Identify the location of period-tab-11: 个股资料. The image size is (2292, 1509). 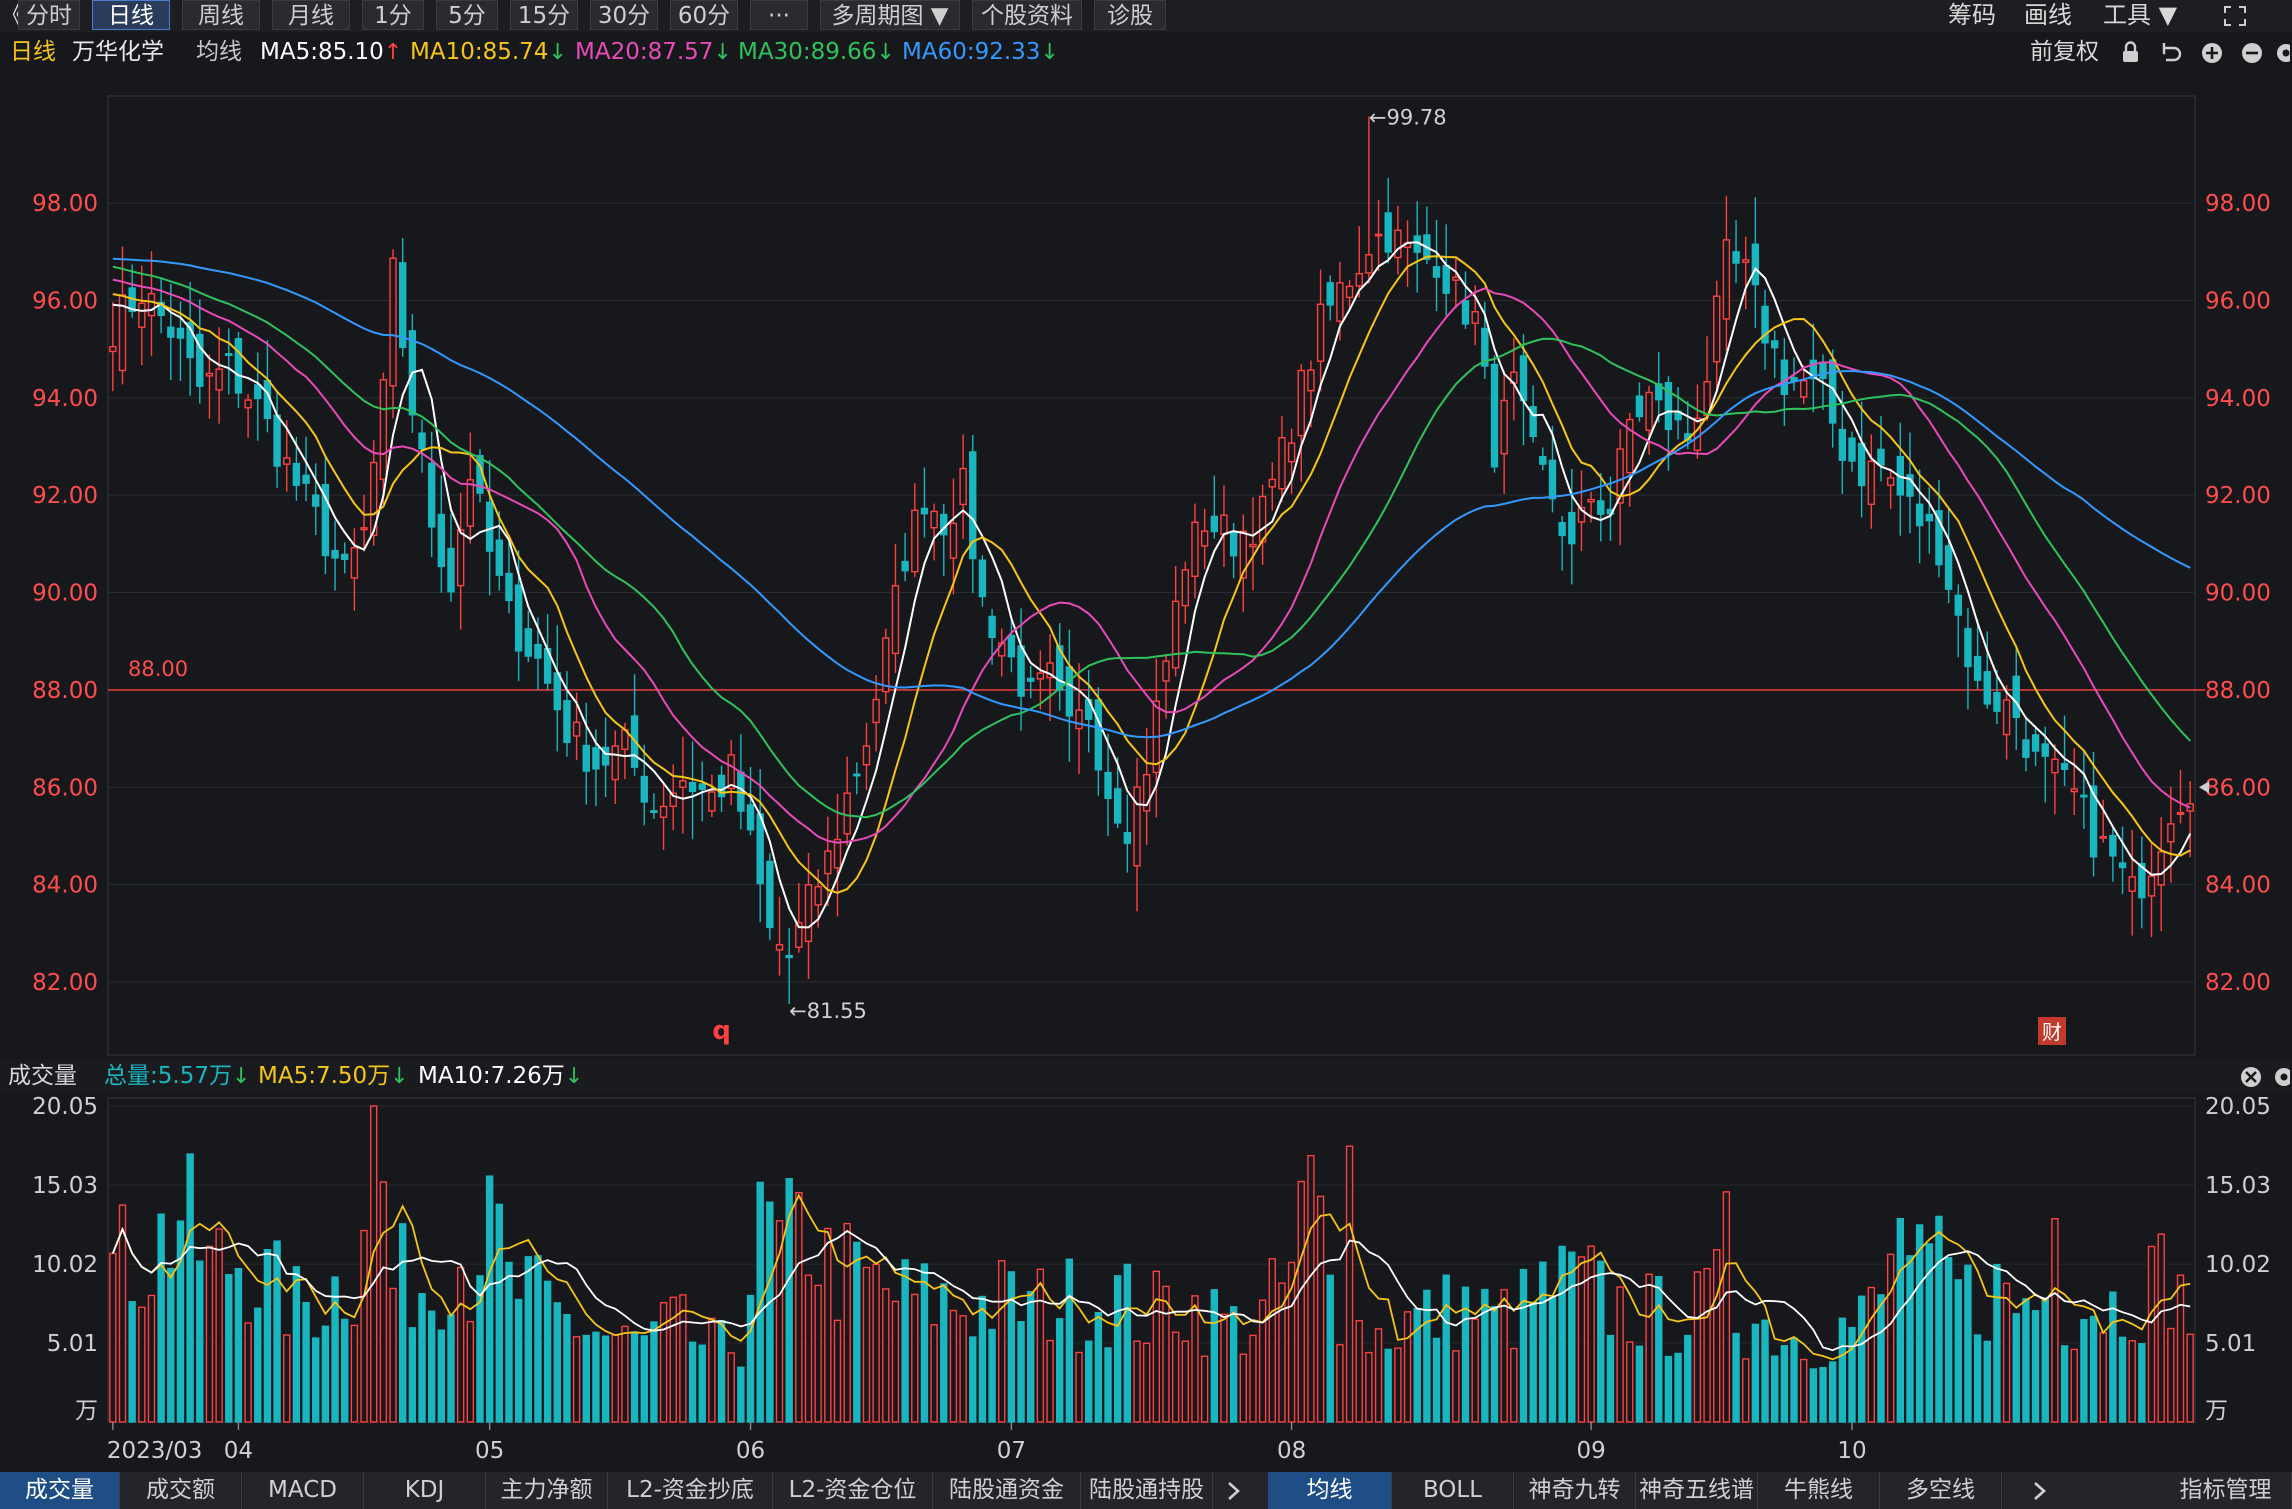
(1027, 15).